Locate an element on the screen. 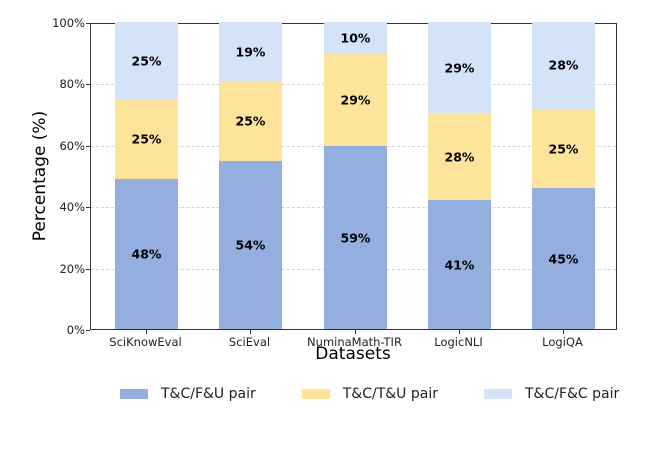  y-tick-label: 100% is located at coordinates (68, 23).